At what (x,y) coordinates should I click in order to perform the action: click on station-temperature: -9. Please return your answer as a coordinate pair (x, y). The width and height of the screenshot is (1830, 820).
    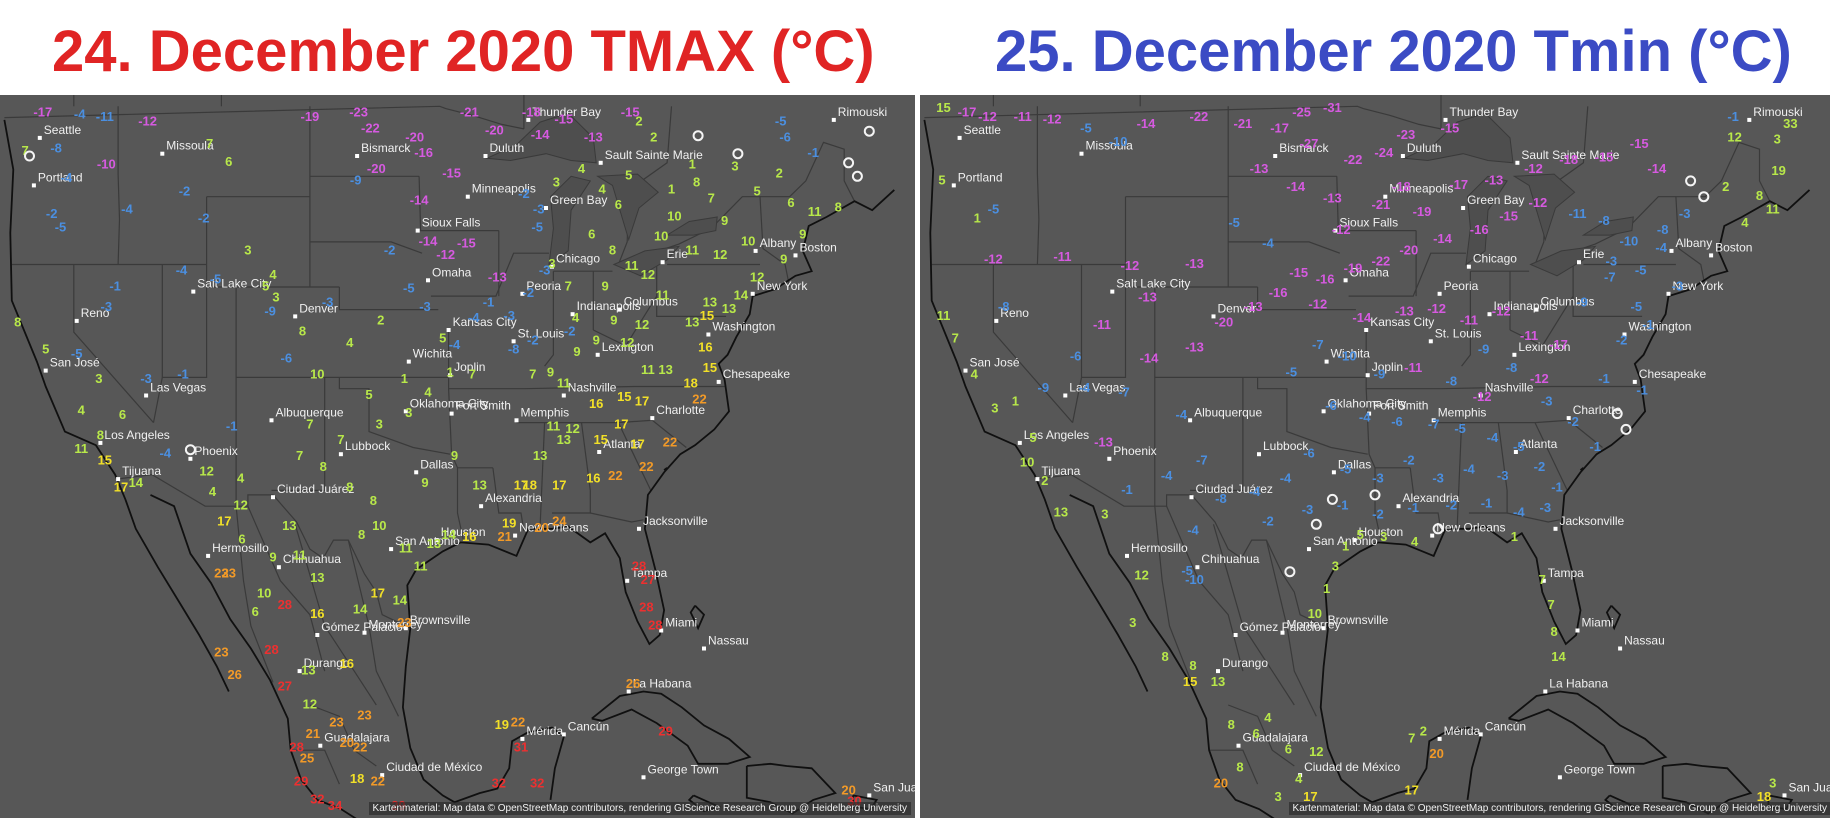
    Looking at the image, I should click on (1380, 374).